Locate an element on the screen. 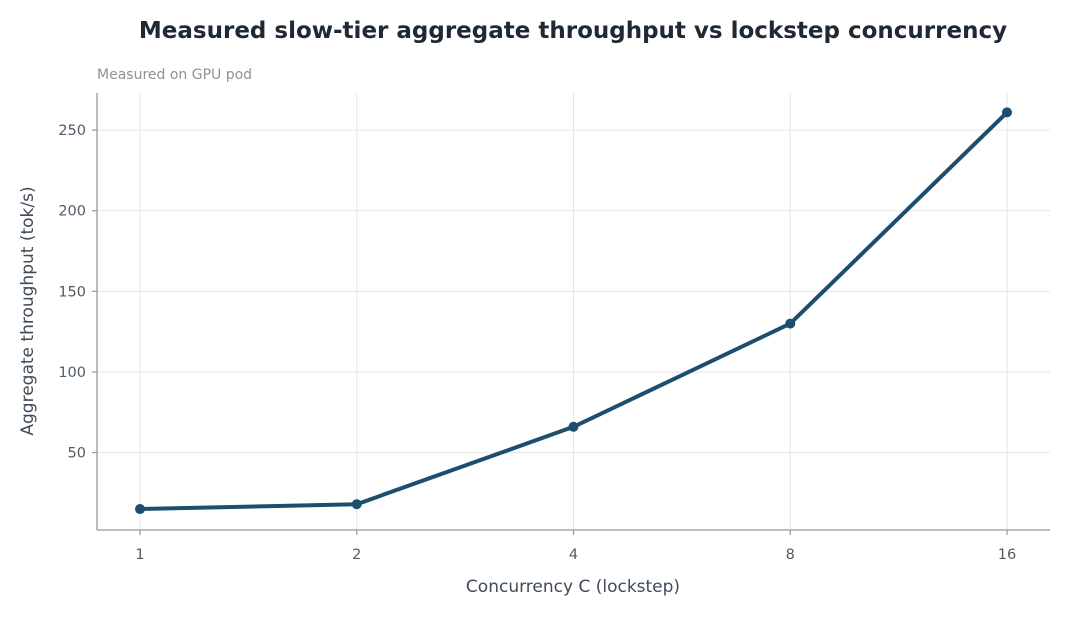 The image size is (1065, 619). x-tick-label-2: 4 is located at coordinates (573, 555).